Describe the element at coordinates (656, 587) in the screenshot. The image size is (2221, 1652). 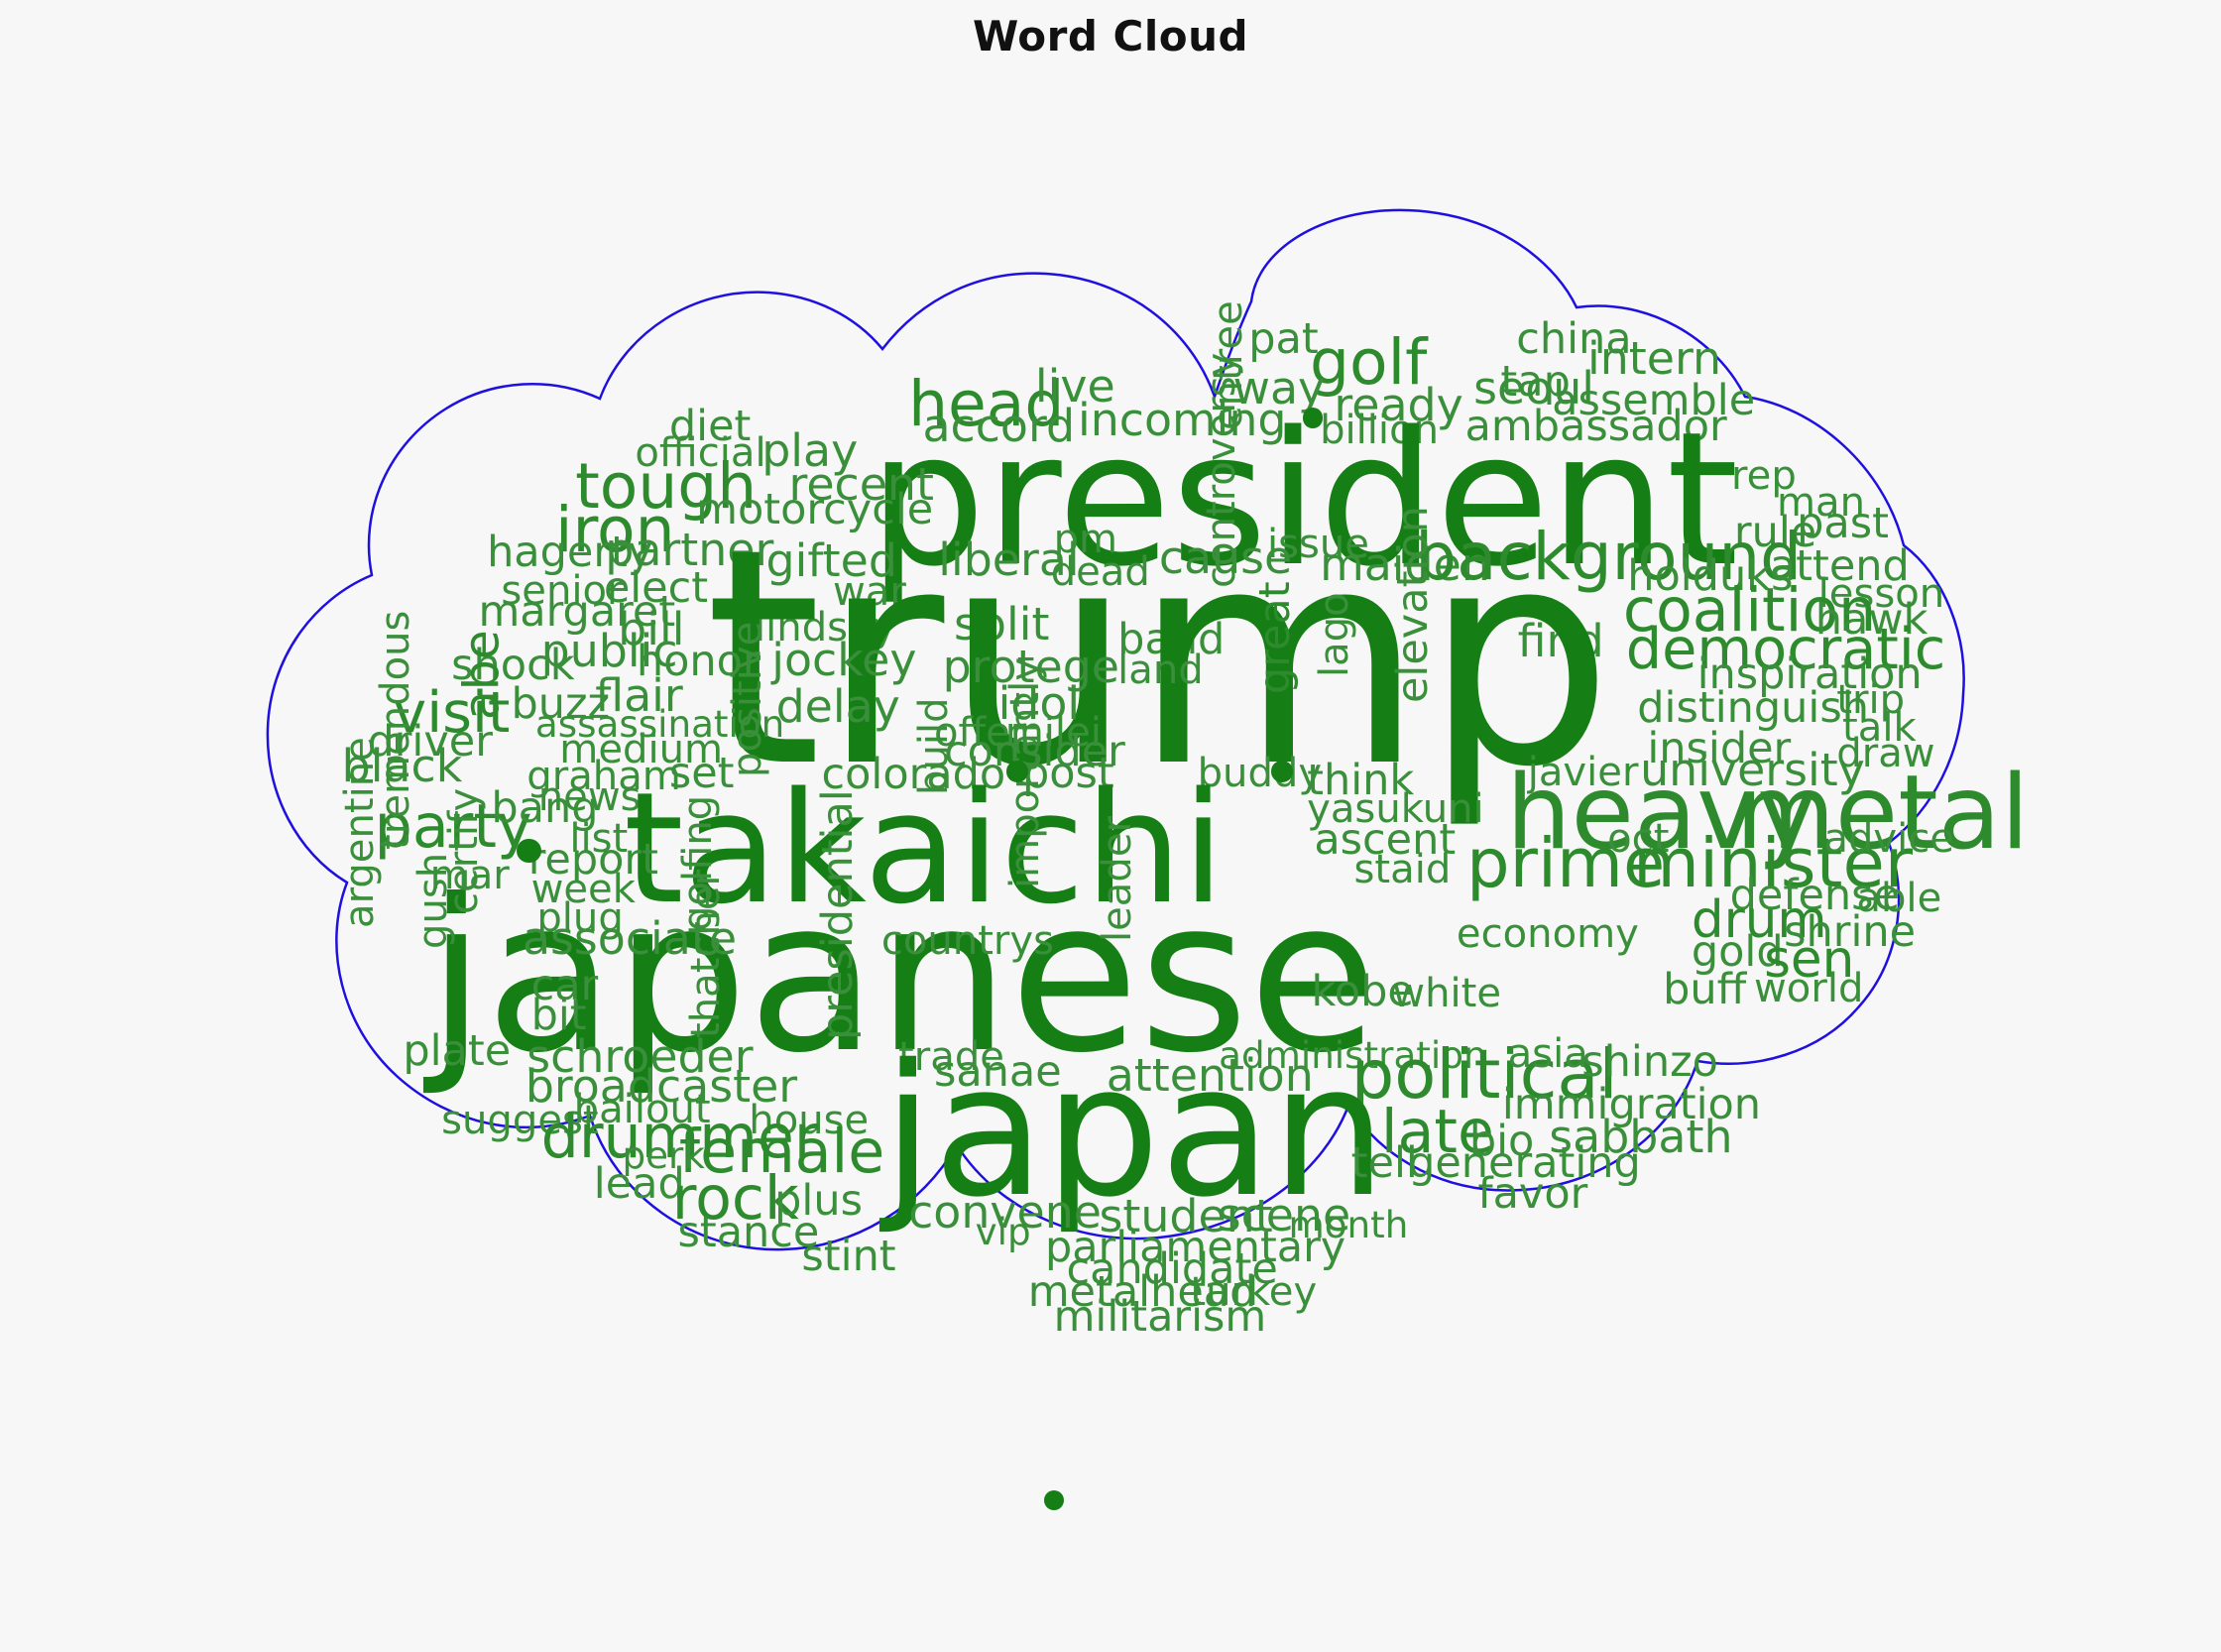
I see `cloud-word: elect` at that location.